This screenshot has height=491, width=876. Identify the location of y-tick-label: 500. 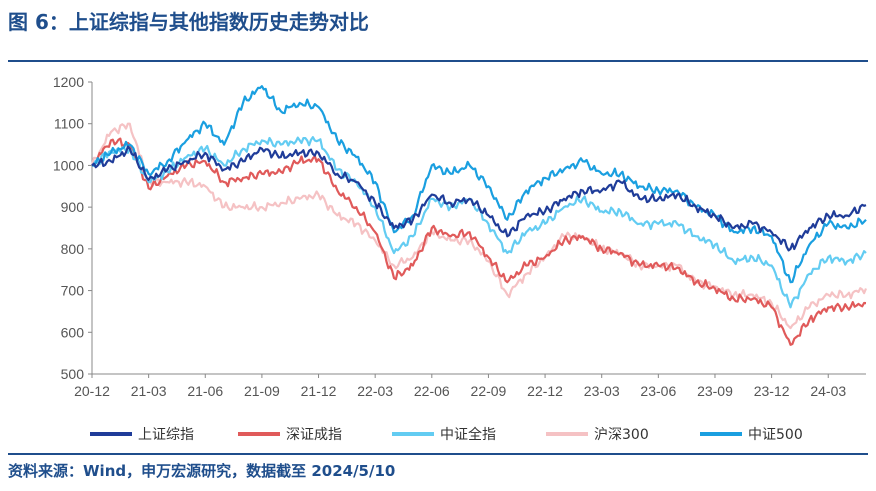
(73, 374).